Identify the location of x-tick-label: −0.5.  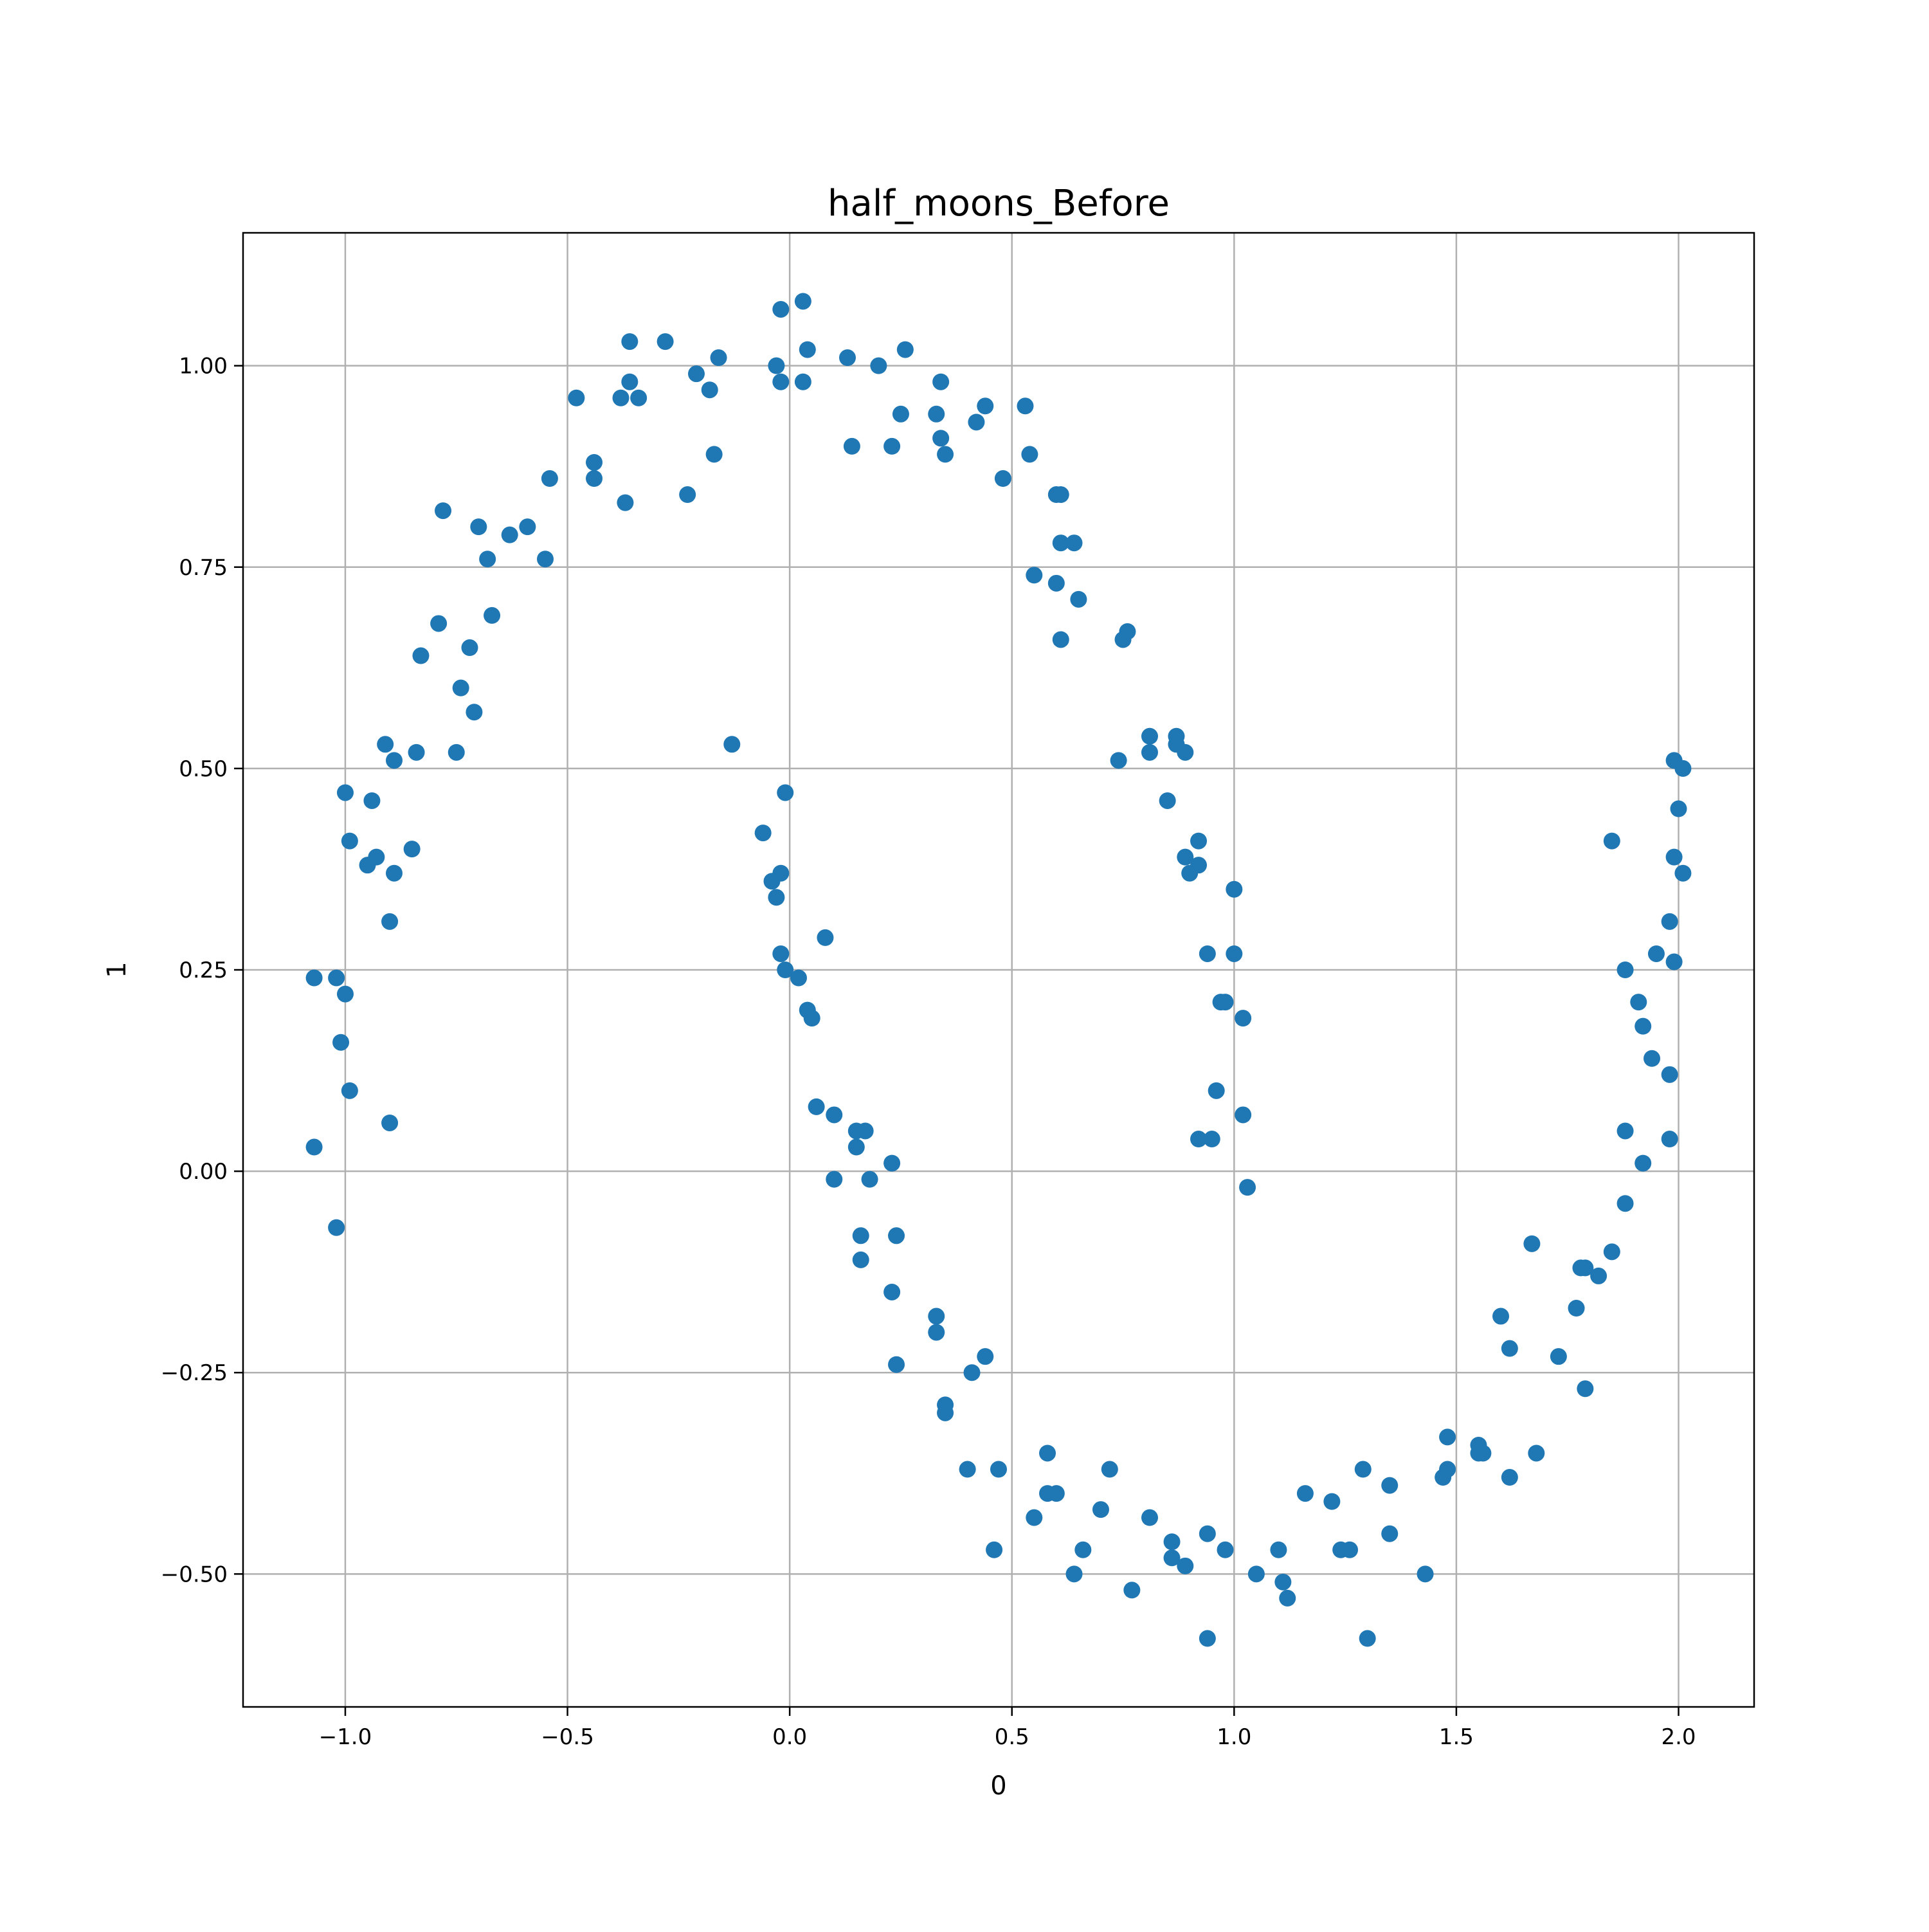
(567, 1737).